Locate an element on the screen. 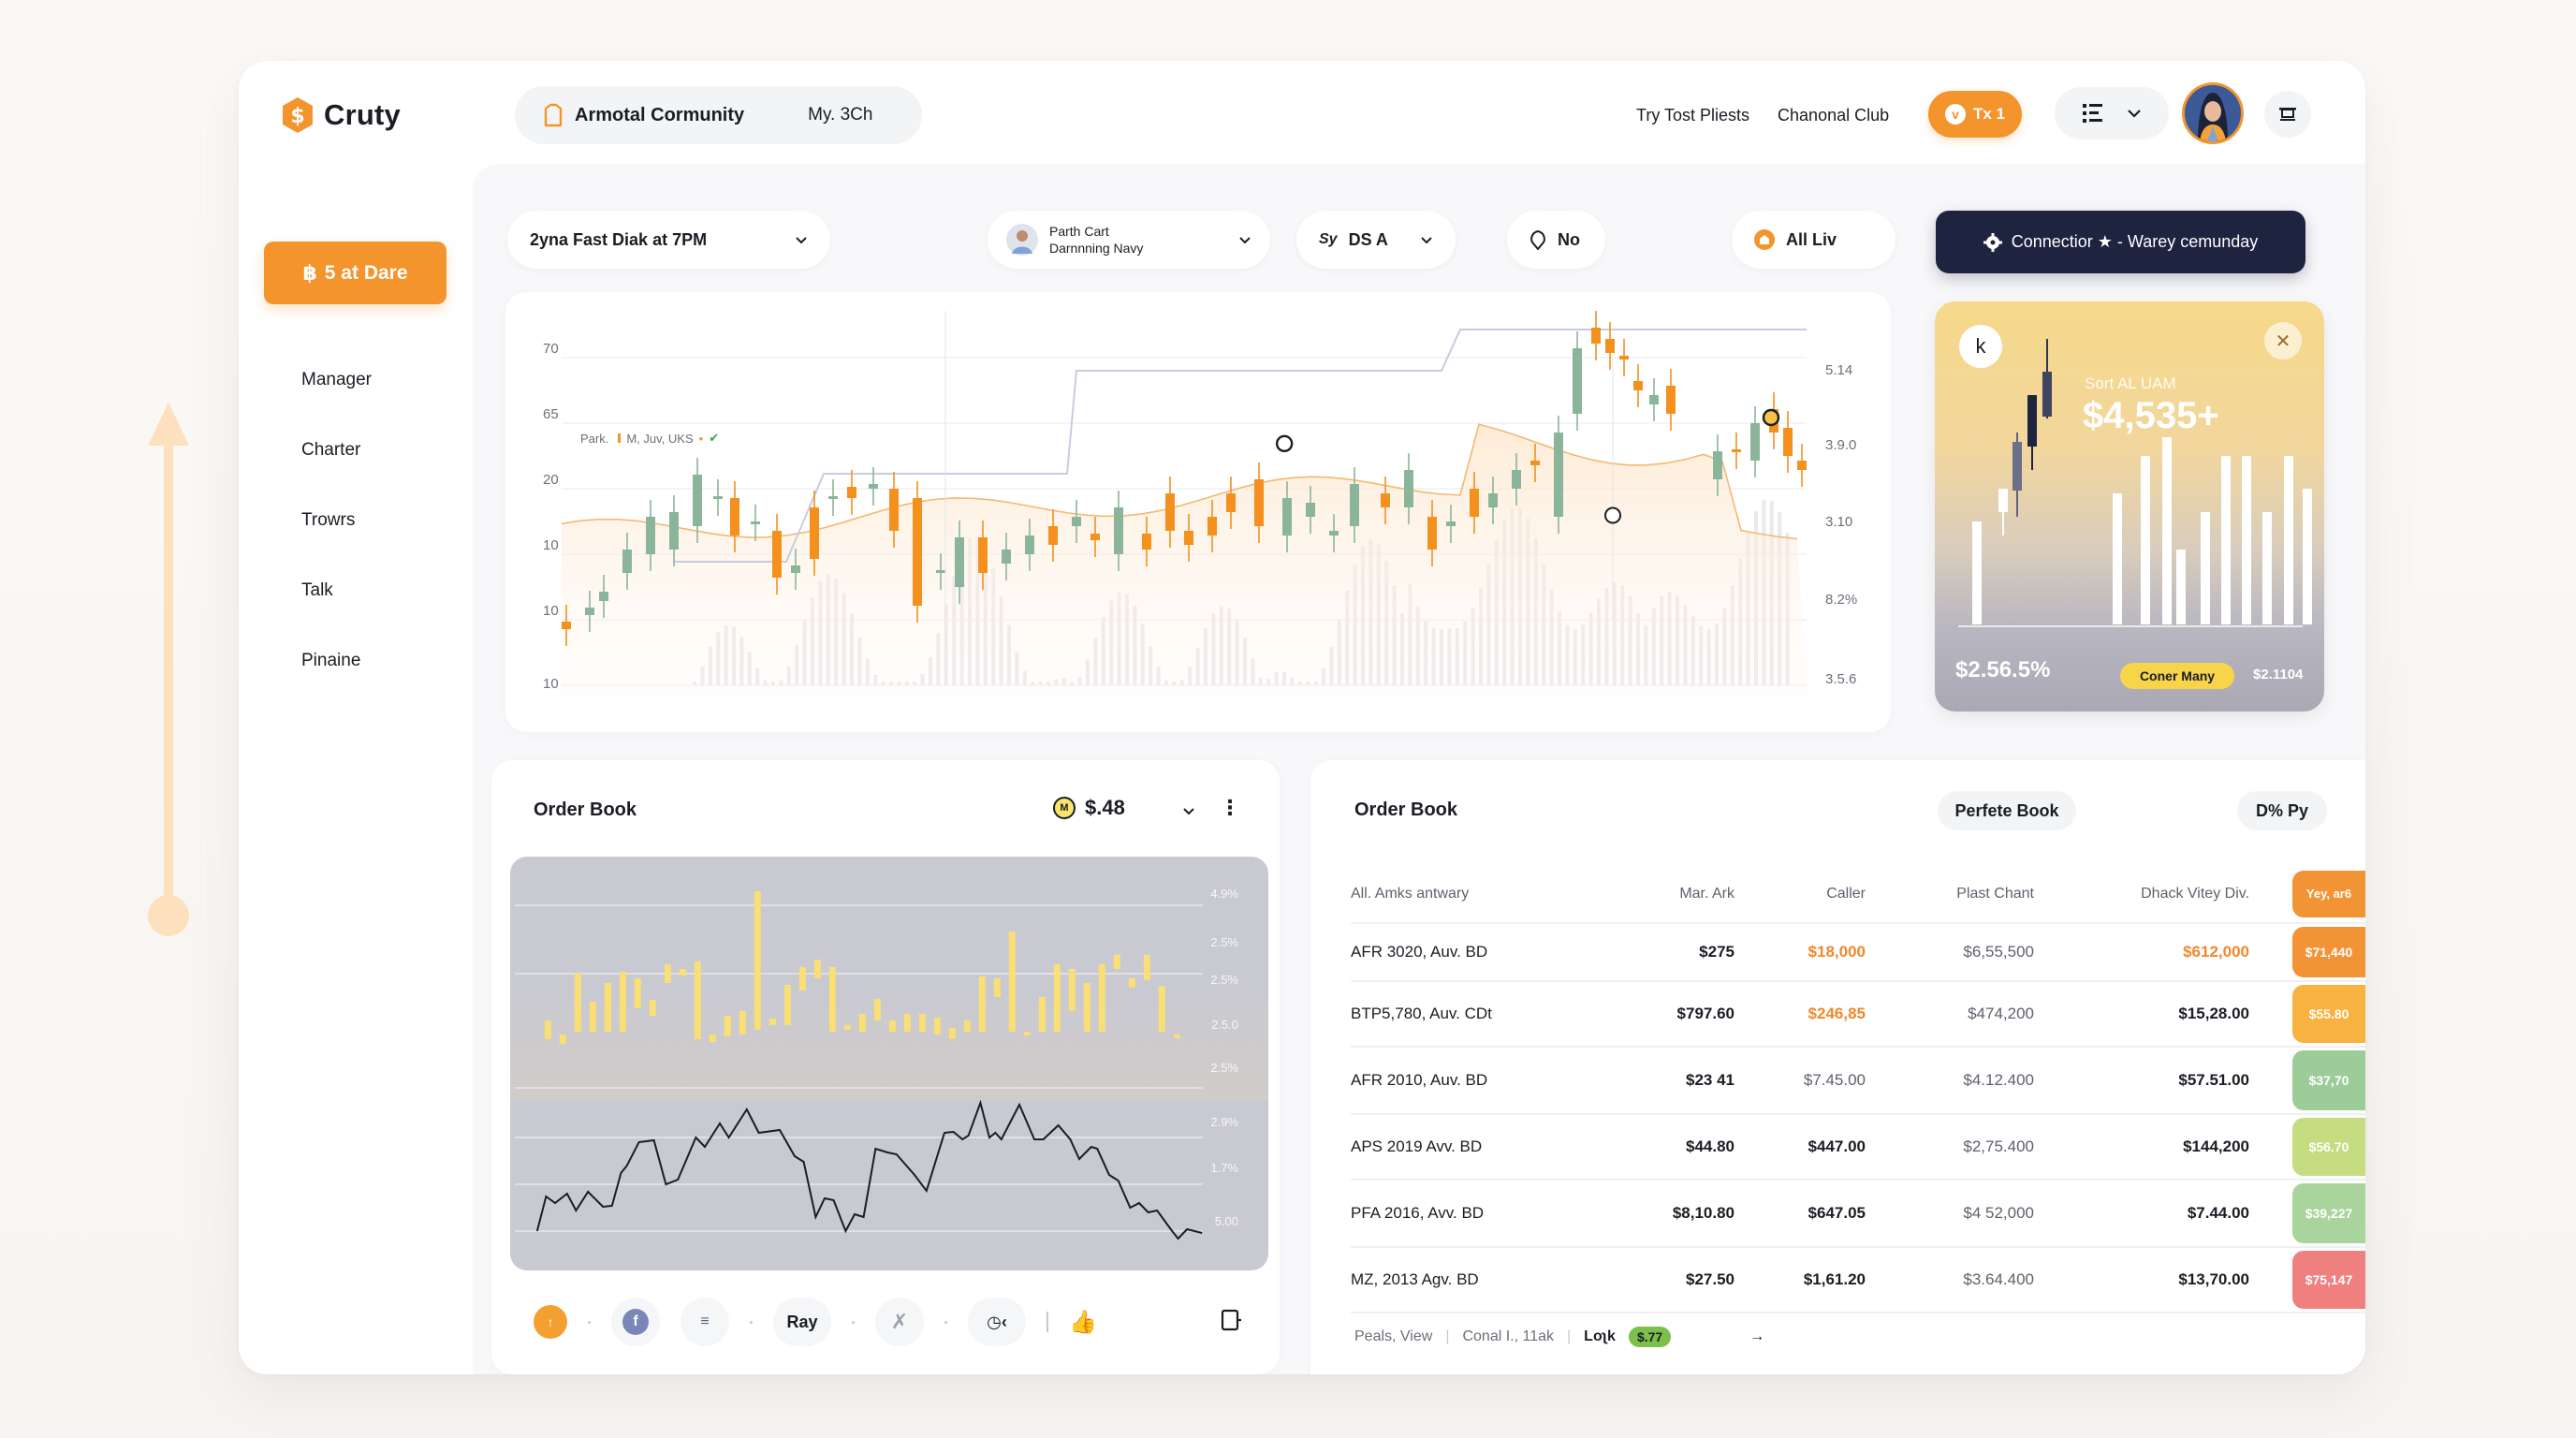 The height and width of the screenshot is (1438, 2576). bitcoin-icon: ฿ is located at coordinates (309, 272).